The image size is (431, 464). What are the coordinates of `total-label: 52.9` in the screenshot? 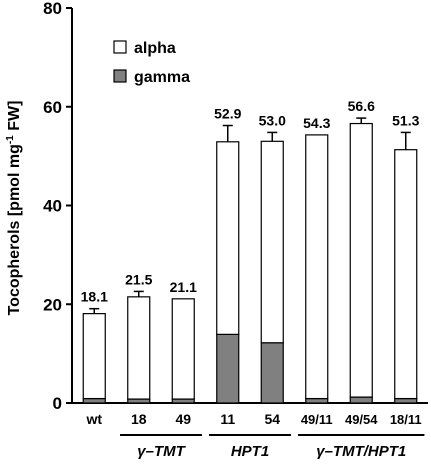 It's located at (227, 114).